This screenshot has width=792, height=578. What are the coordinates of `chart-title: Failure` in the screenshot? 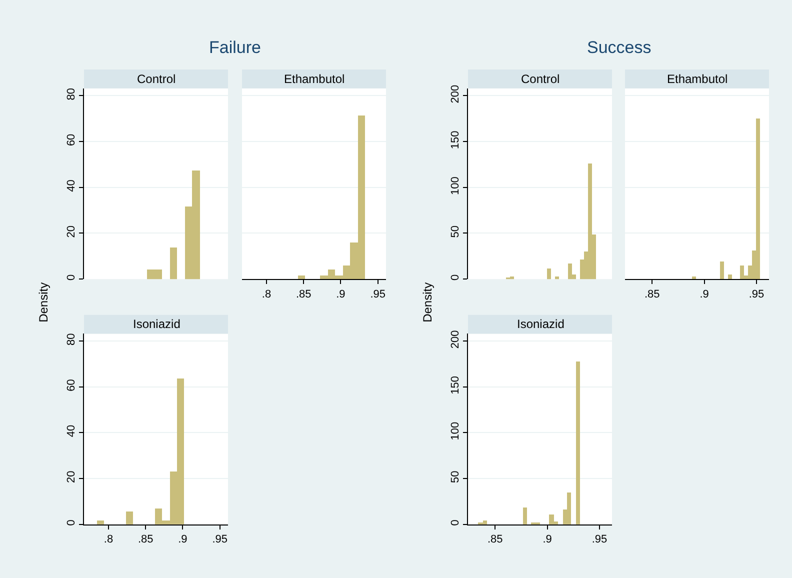 It's located at (235, 47).